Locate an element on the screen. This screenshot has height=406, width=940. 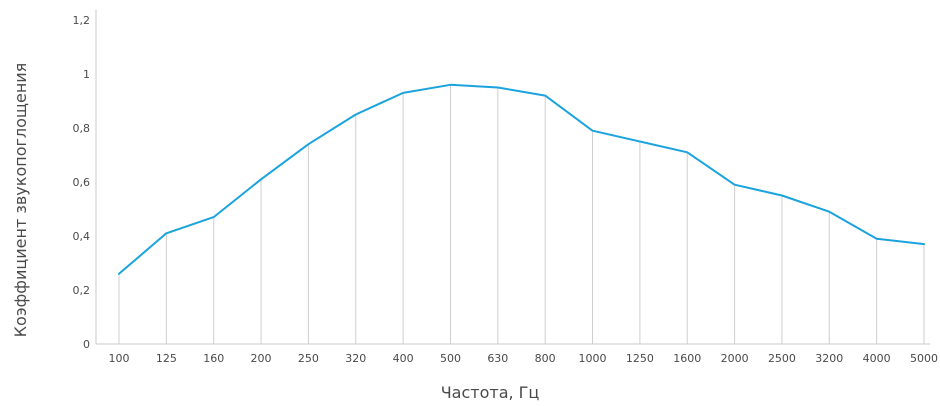
y-axis-title: Коэффициент звукопоглощения is located at coordinates (20, 200).